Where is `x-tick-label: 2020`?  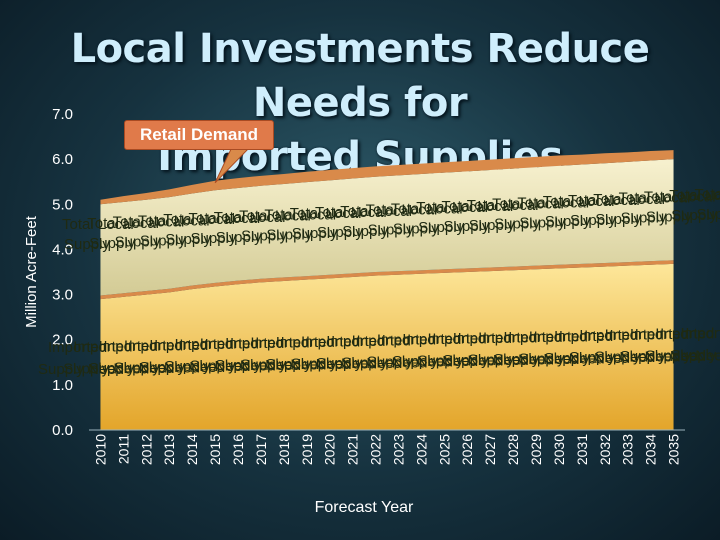 x-tick-label: 2020 is located at coordinates (330, 449).